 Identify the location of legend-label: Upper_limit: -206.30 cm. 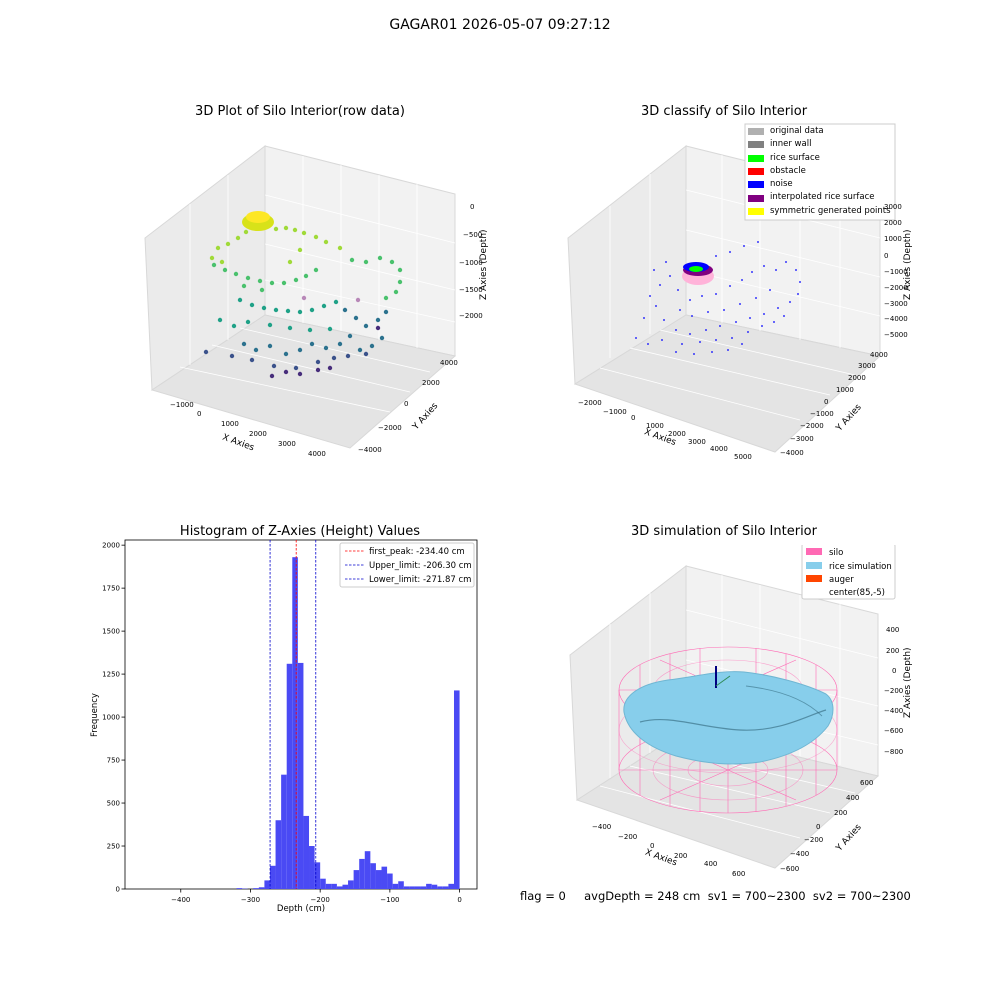
(420, 566).